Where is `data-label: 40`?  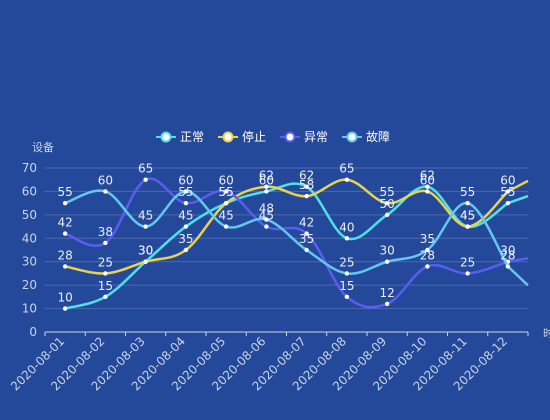
data-label: 40 is located at coordinates (346, 227).